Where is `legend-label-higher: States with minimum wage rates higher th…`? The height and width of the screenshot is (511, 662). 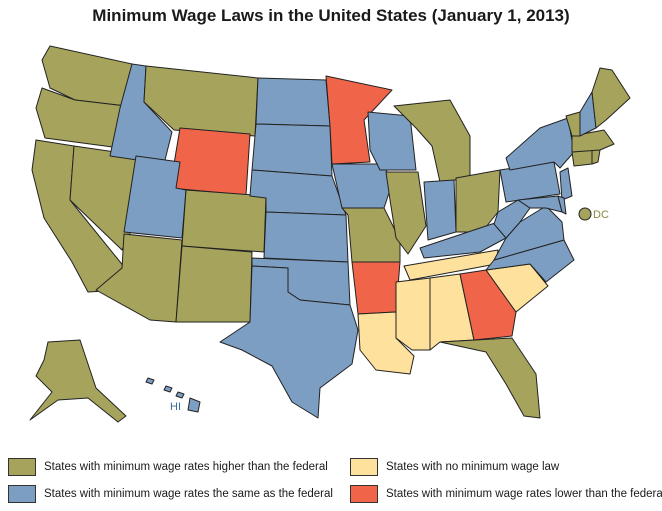 legend-label-higher: States with minimum wage rates higher th… is located at coordinates (186, 467).